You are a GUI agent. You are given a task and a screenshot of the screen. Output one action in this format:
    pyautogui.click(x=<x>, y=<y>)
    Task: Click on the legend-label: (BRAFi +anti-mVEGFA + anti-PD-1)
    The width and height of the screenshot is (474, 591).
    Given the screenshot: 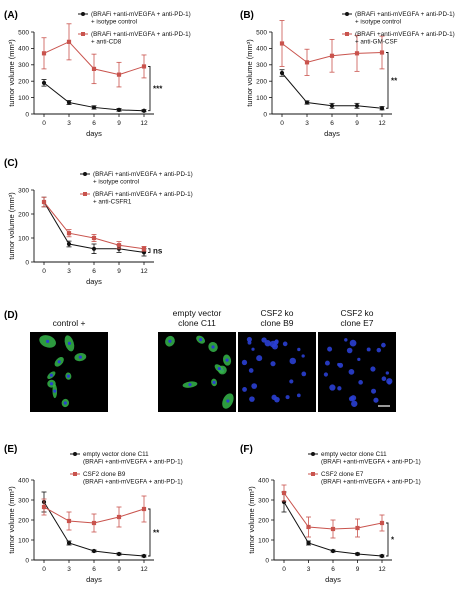 What is the action you would take?
    pyautogui.click(x=371, y=482)
    